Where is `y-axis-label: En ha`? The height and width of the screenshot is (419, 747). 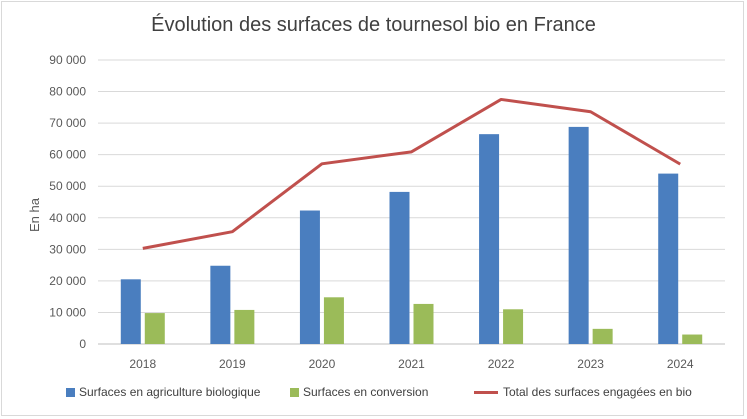 y-axis-label: En ha is located at coordinates (34, 214).